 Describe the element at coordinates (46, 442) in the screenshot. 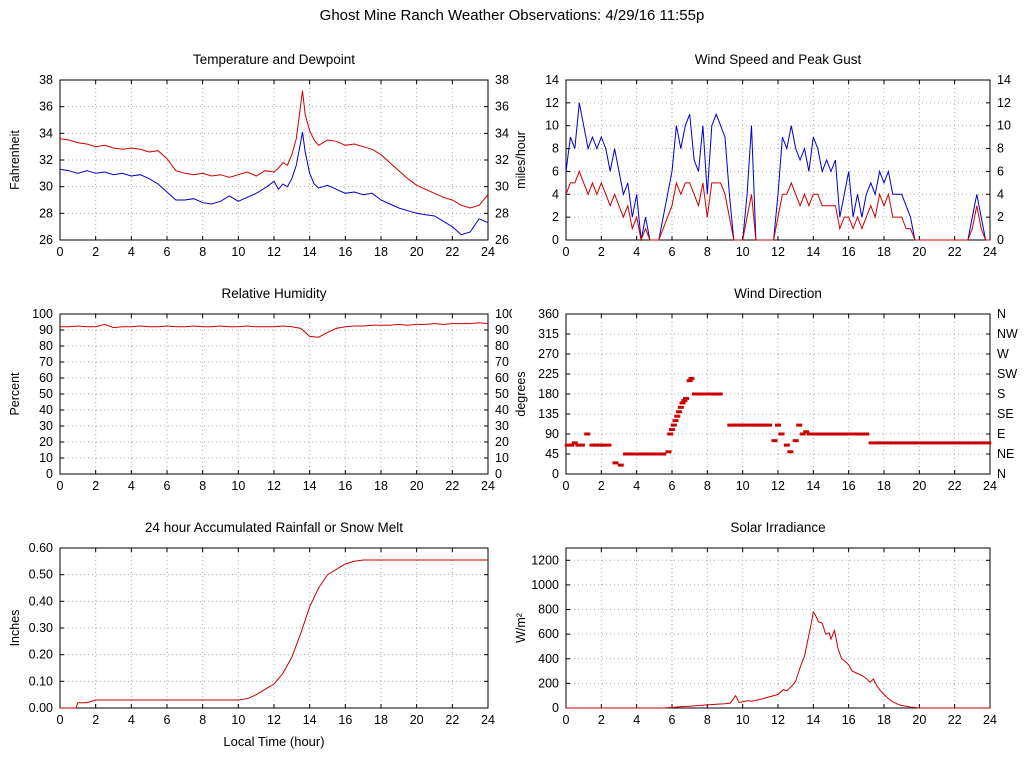

I see `y-tick-label-left: 20` at that location.